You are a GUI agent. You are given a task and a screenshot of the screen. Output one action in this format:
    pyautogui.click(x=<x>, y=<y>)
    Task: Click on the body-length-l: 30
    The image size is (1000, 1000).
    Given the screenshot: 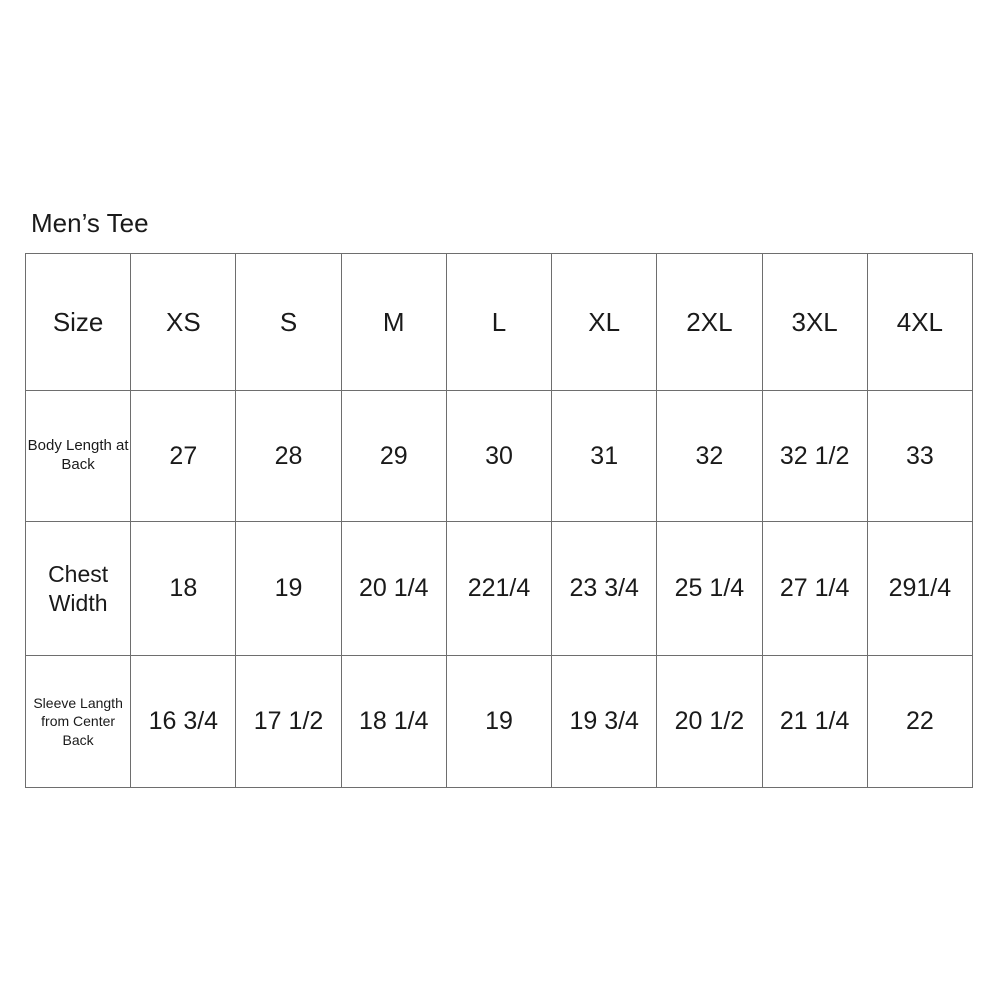 What is the action you would take?
    pyautogui.click(x=499, y=456)
    